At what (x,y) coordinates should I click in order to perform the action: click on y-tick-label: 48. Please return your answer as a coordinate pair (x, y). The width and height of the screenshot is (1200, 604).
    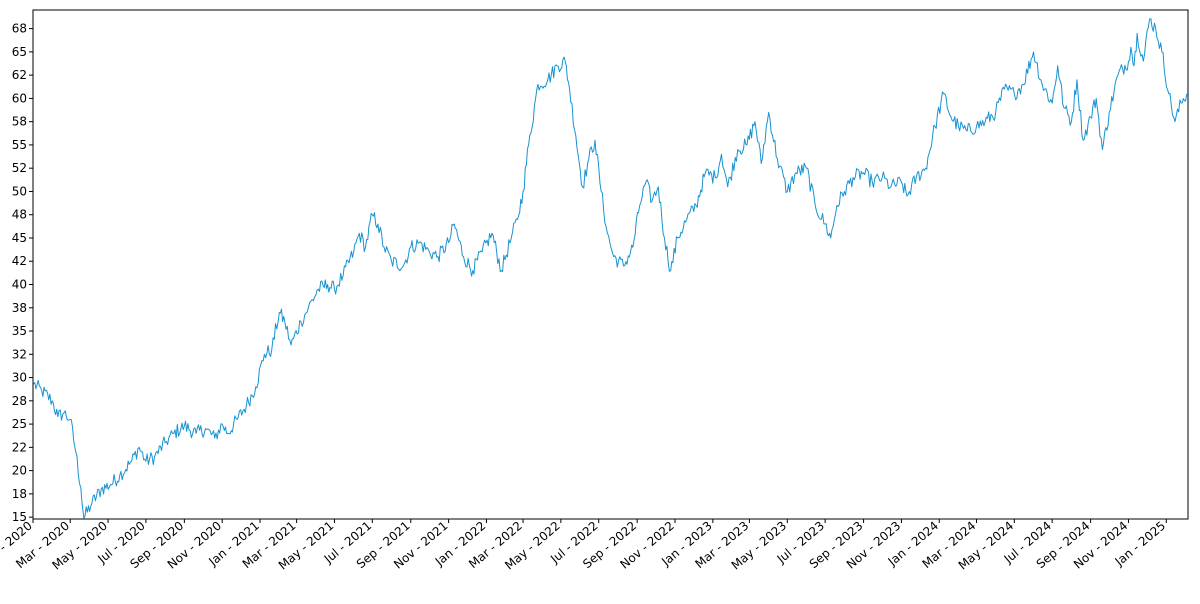
    Looking at the image, I should click on (19, 215).